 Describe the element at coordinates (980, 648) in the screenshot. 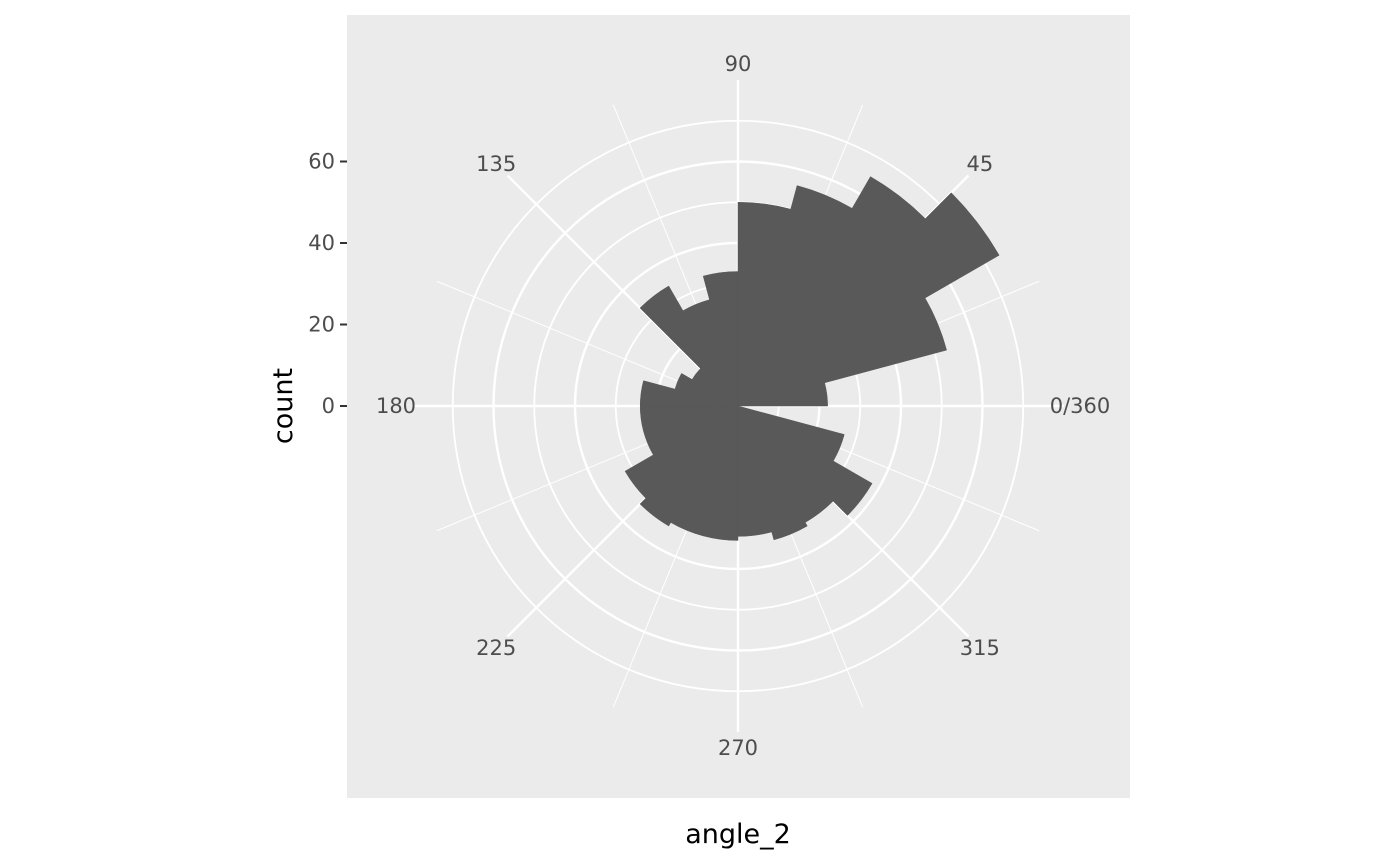

I see `angle-tick-label: 315` at that location.